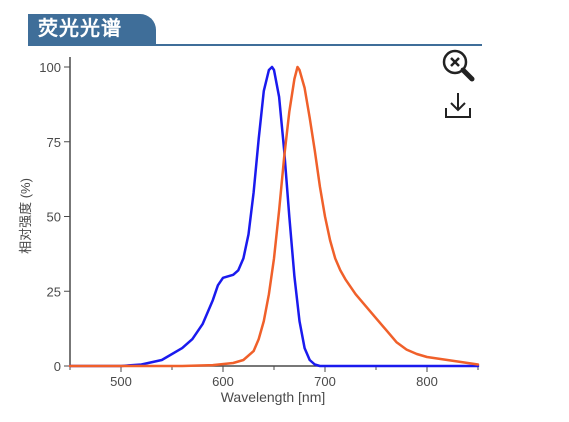 The height and width of the screenshot is (422, 569). I want to click on x-axis-label: Wavelength [nm], so click(273, 397).